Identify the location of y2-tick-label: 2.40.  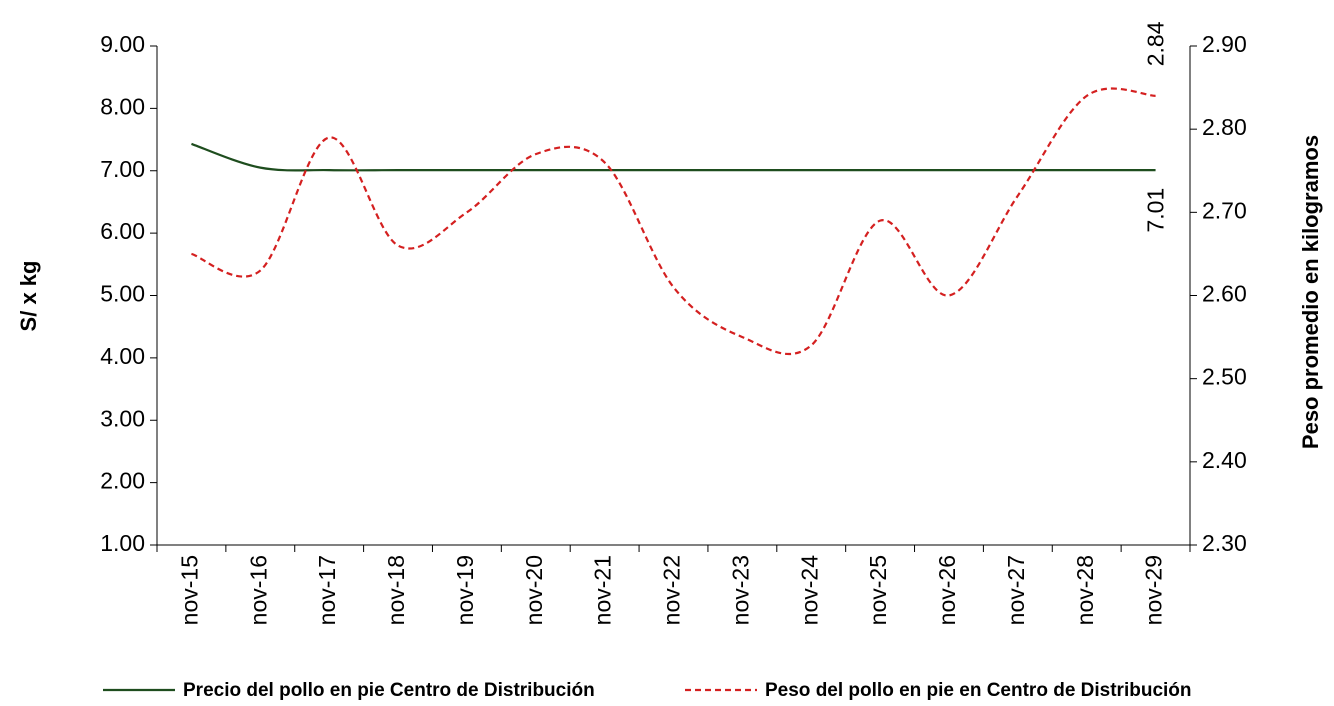
(1224, 460).